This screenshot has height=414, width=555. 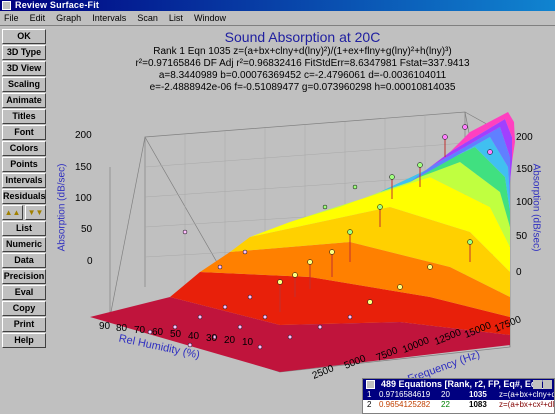 What do you see at coordinates (24, 260) in the screenshot?
I see `data-button: Data` at bounding box center [24, 260].